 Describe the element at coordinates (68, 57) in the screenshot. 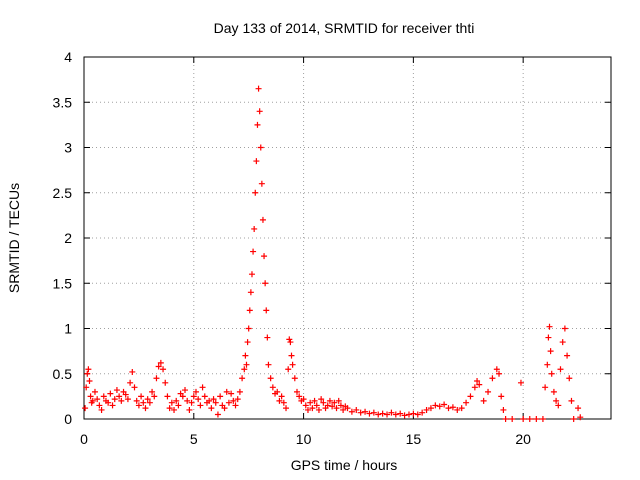

I see `y-tick-label: 4` at that location.